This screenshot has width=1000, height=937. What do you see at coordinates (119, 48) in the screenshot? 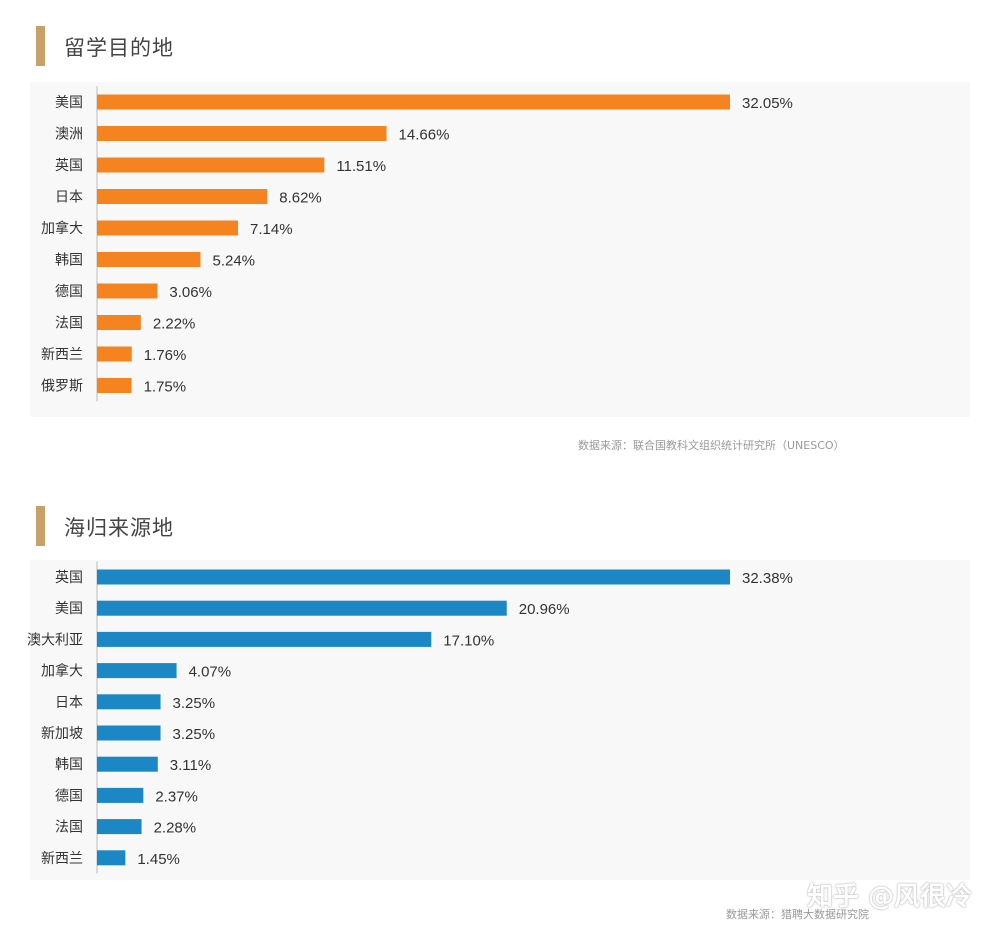
I see `chart-title: 留学目的地` at bounding box center [119, 48].